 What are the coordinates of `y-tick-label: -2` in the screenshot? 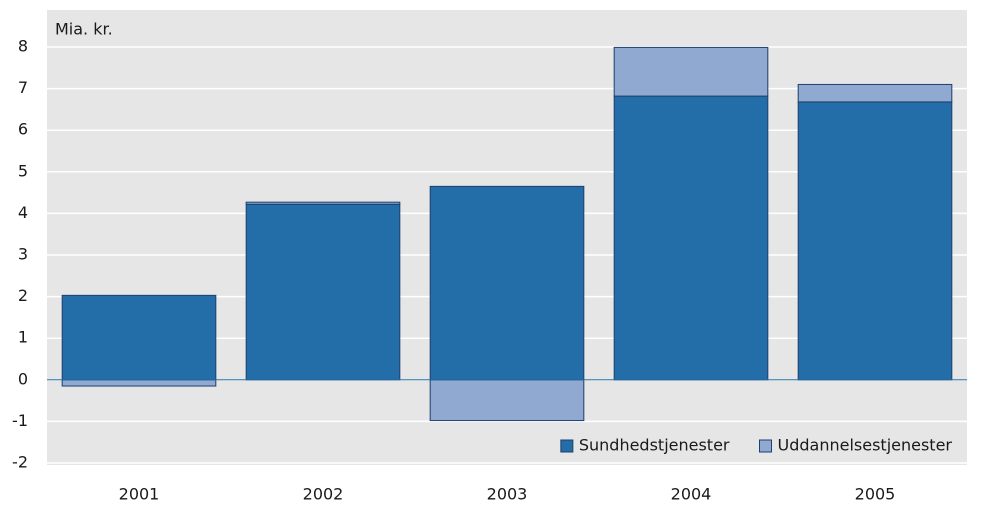 It's located at (20, 462).